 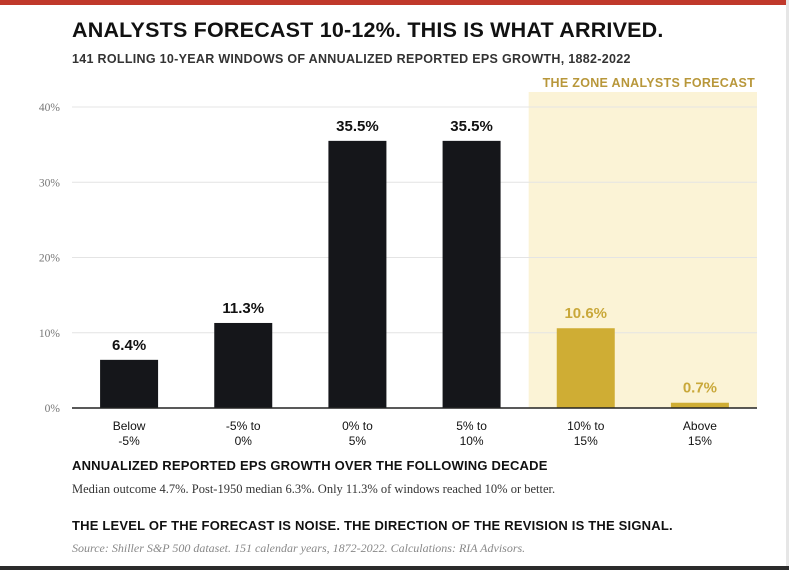 I want to click on bottom-rule, so click(x=394, y=568).